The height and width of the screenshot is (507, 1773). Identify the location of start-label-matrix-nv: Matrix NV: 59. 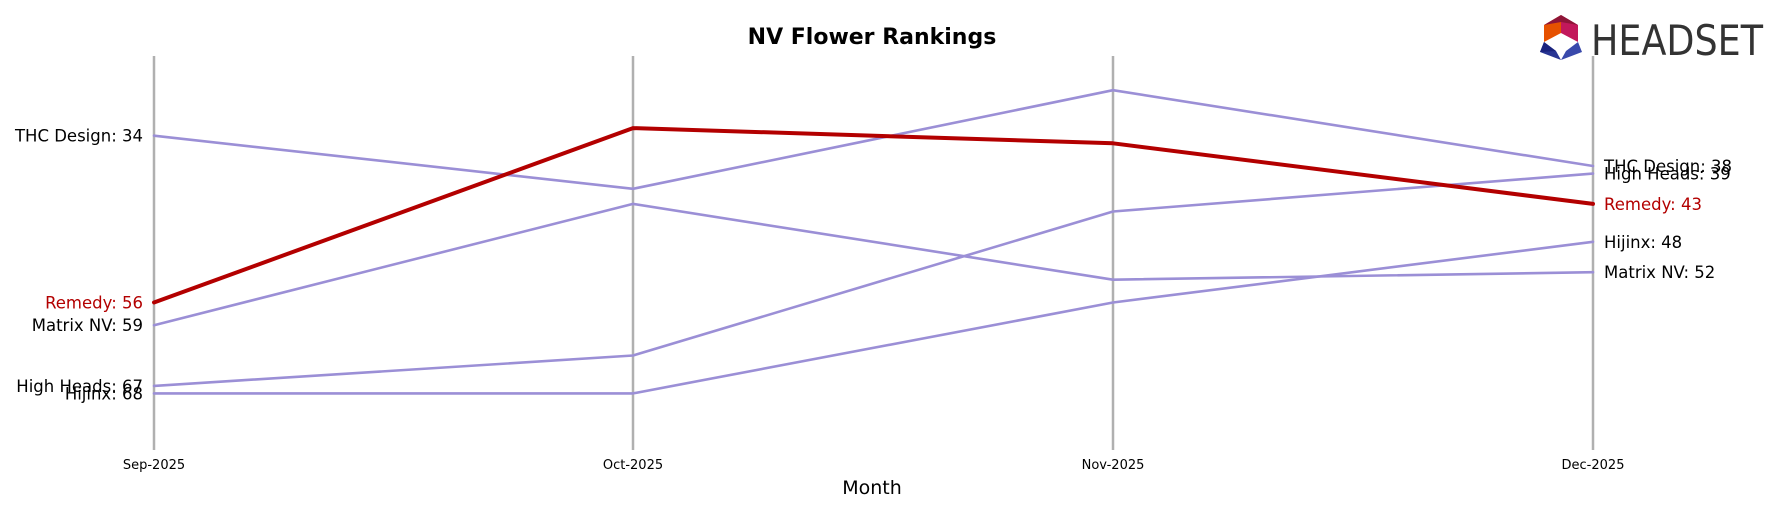
(87, 325).